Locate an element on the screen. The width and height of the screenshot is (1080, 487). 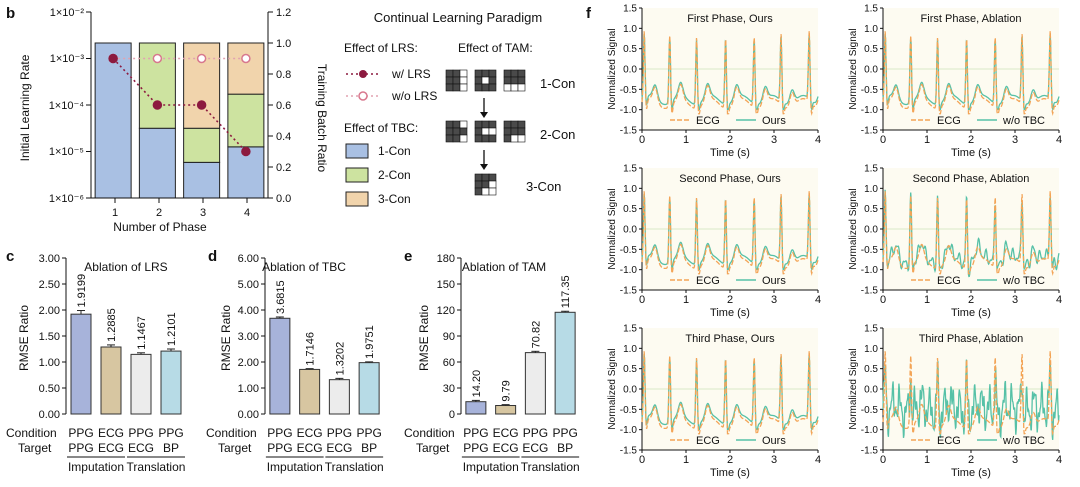
legend-3con: 3-Con is located at coordinates (378, 199).